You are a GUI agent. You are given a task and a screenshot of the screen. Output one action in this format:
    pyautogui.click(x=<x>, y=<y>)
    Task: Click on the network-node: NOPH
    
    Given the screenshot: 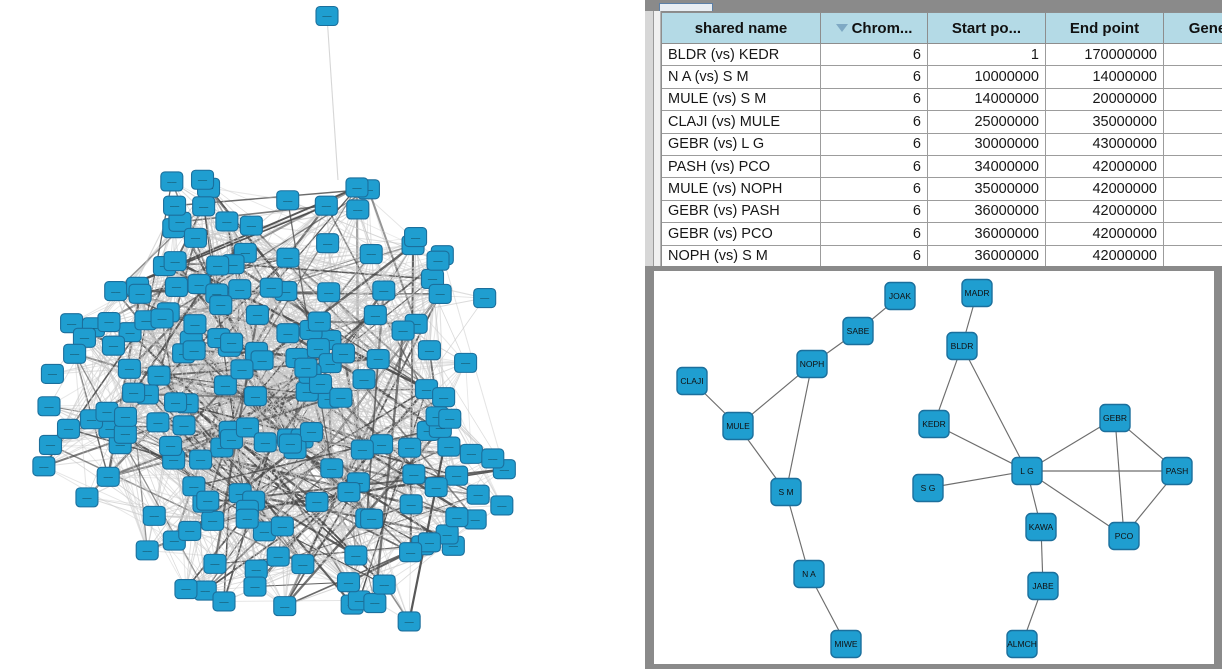 What is the action you would take?
    pyautogui.click(x=812, y=364)
    